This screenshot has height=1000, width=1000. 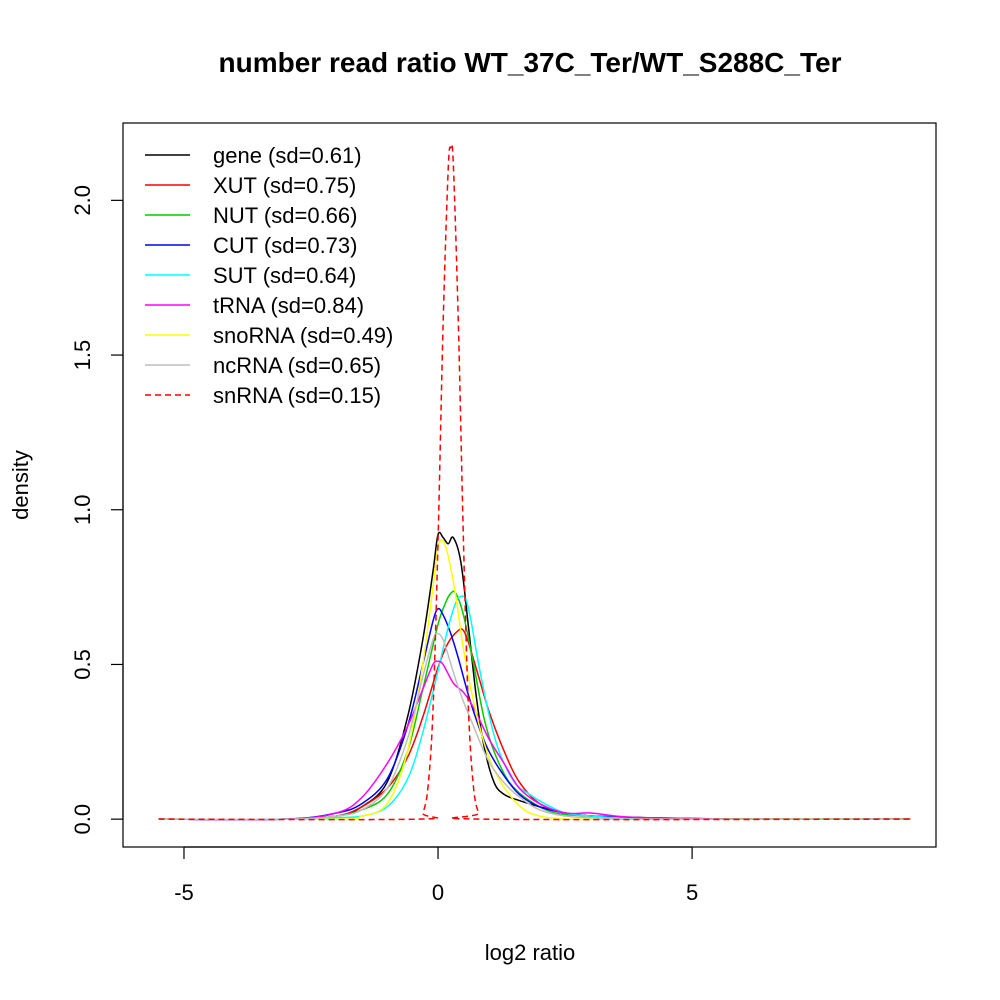 What do you see at coordinates (82, 200) in the screenshot?
I see `y-tick-label: 2.0` at bounding box center [82, 200].